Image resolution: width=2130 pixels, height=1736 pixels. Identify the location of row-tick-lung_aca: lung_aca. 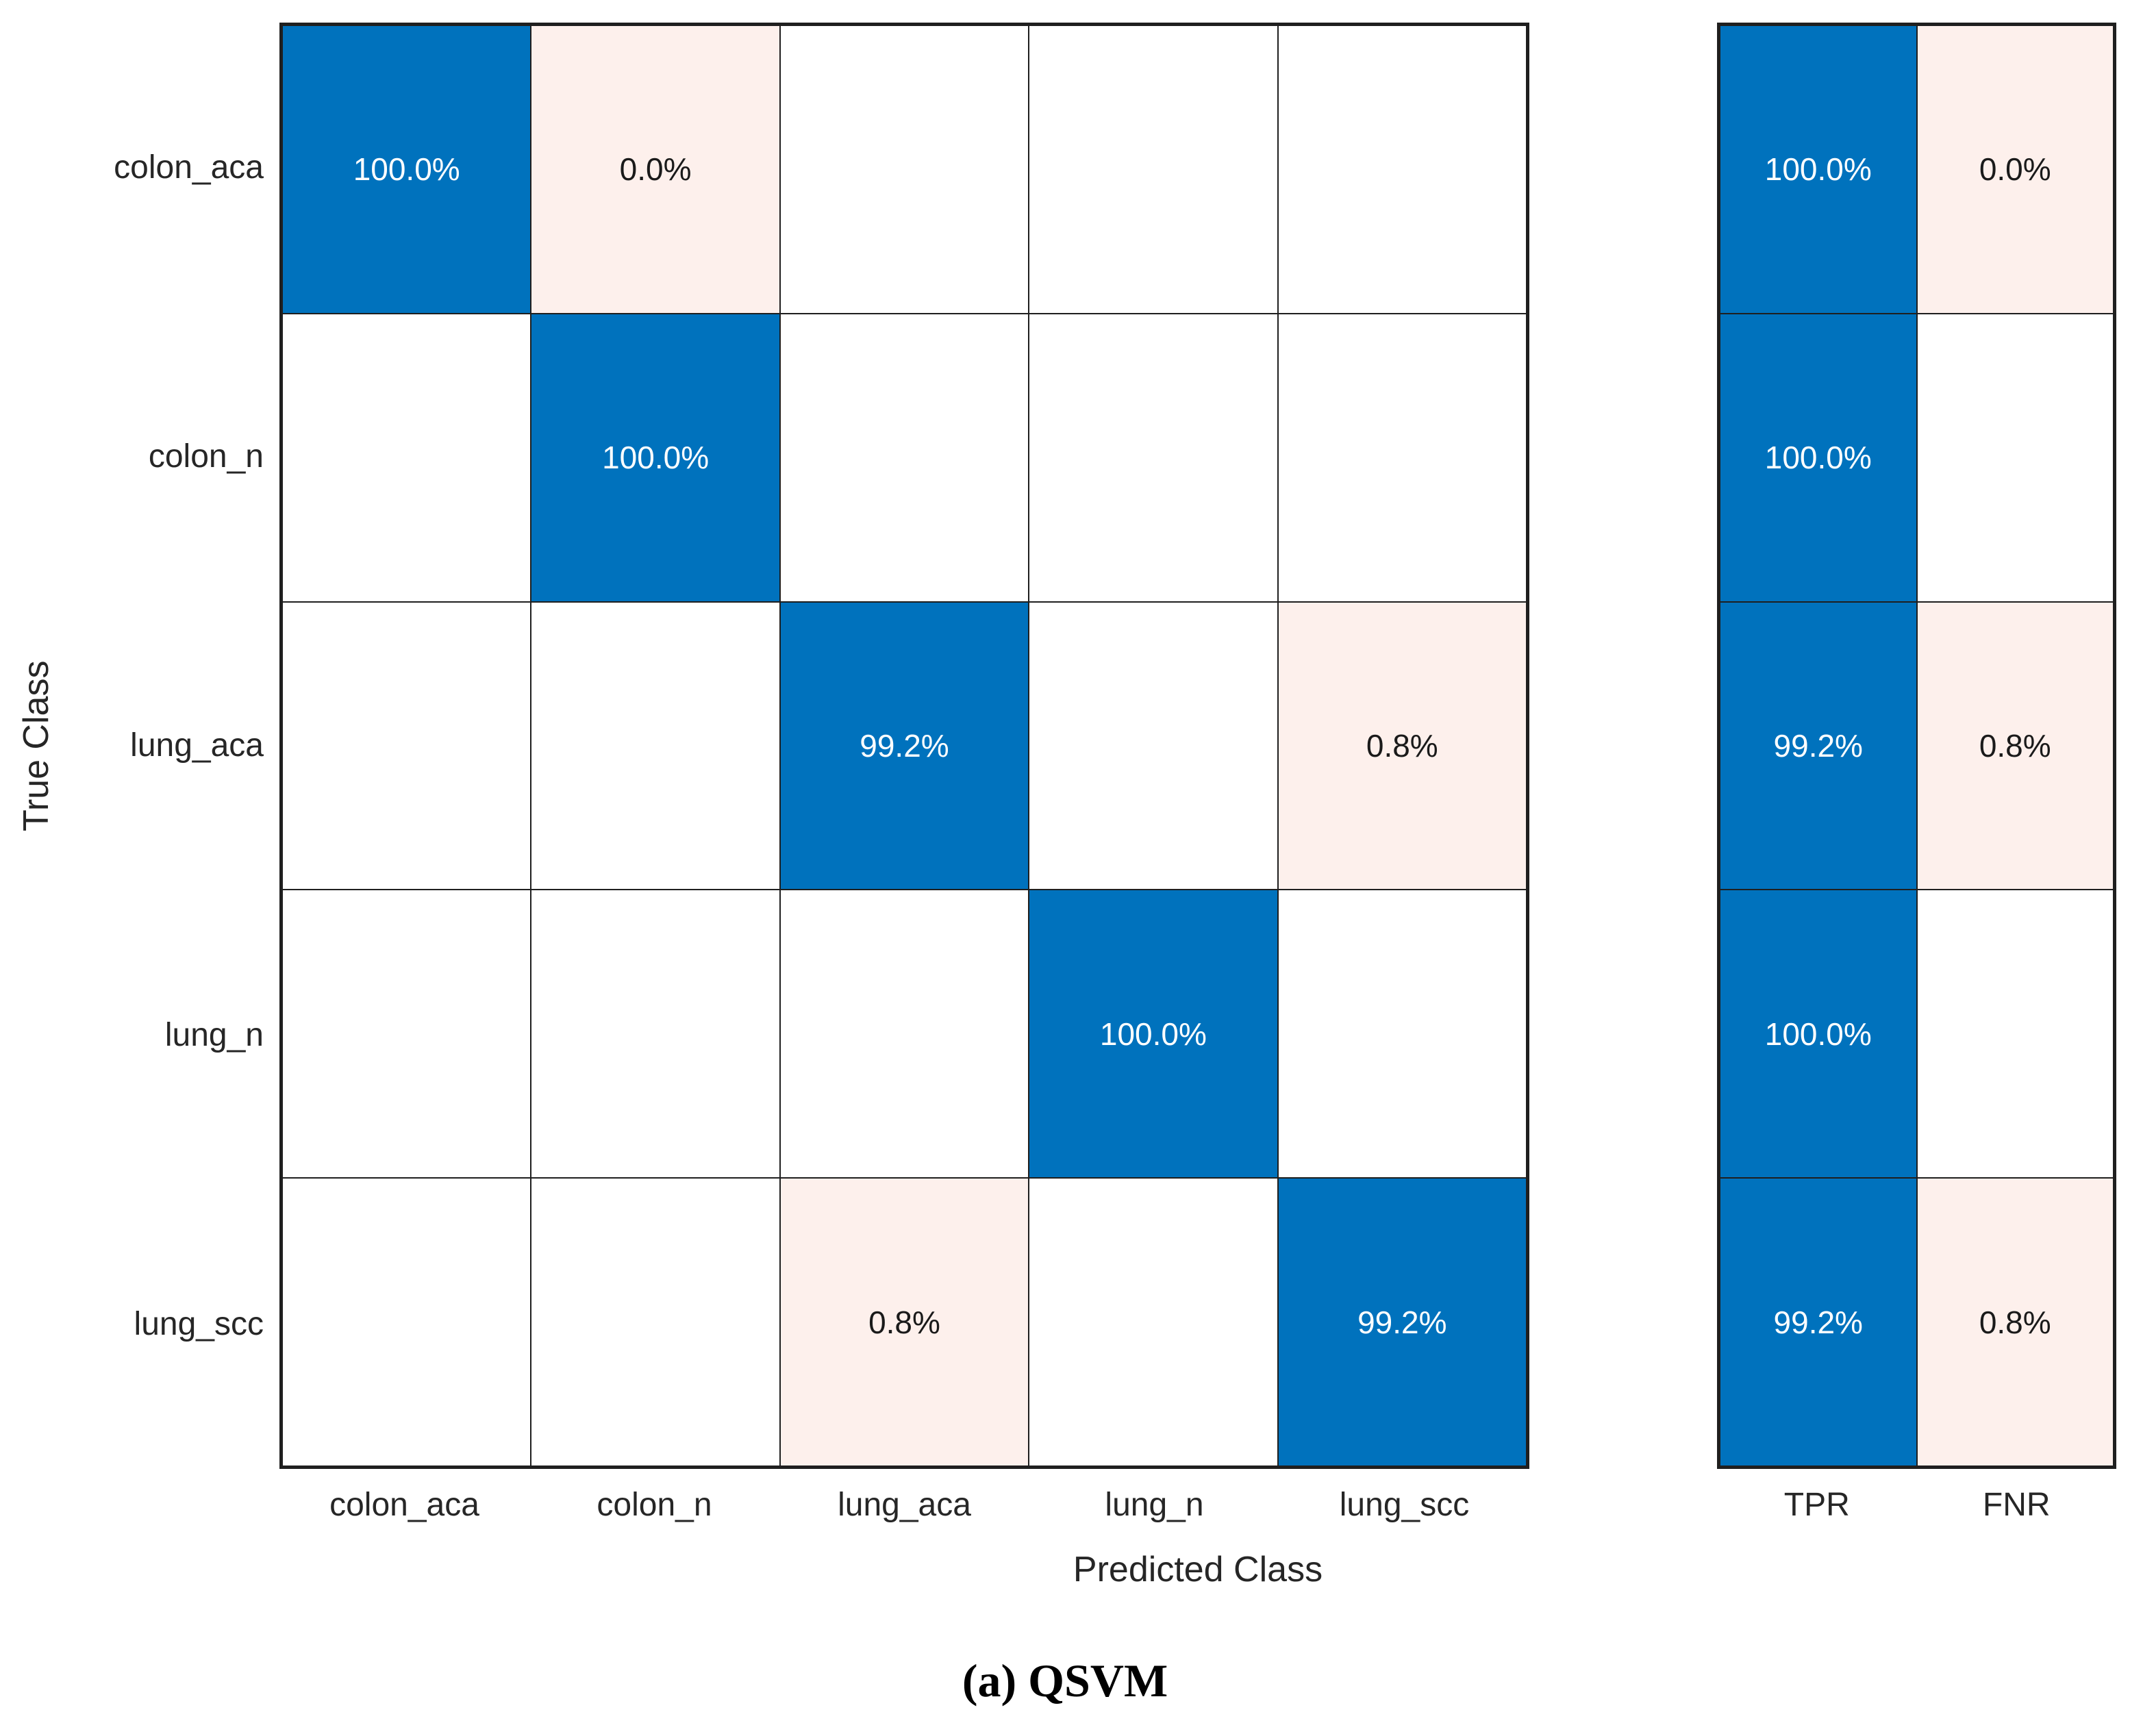
(197, 745).